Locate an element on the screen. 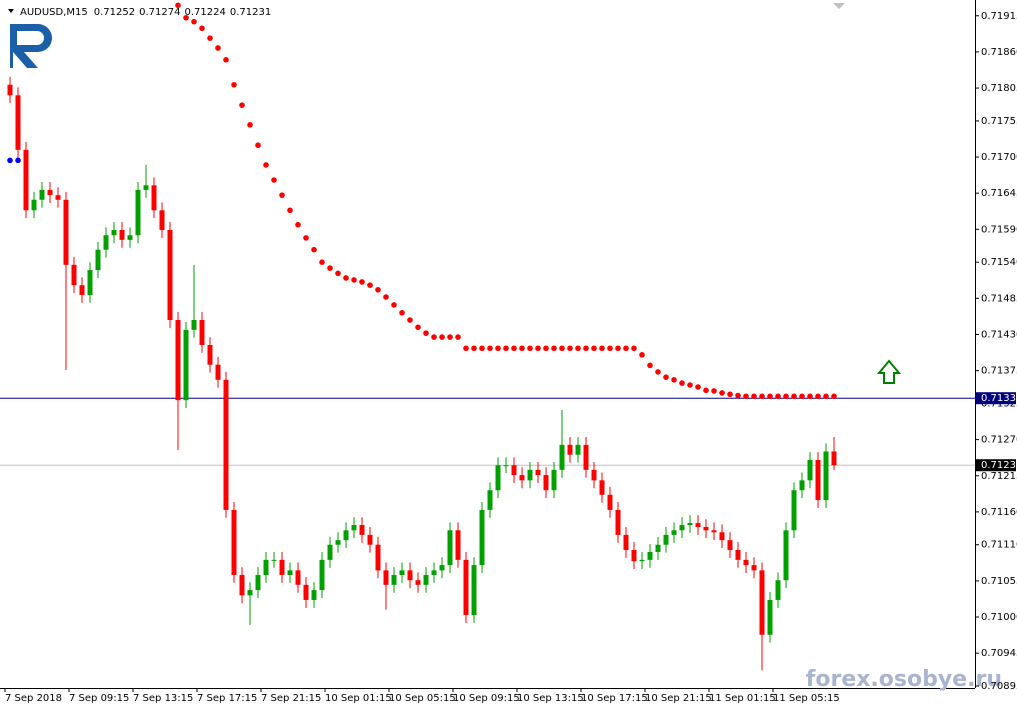  header-high: 0.71274 is located at coordinates (159, 12).